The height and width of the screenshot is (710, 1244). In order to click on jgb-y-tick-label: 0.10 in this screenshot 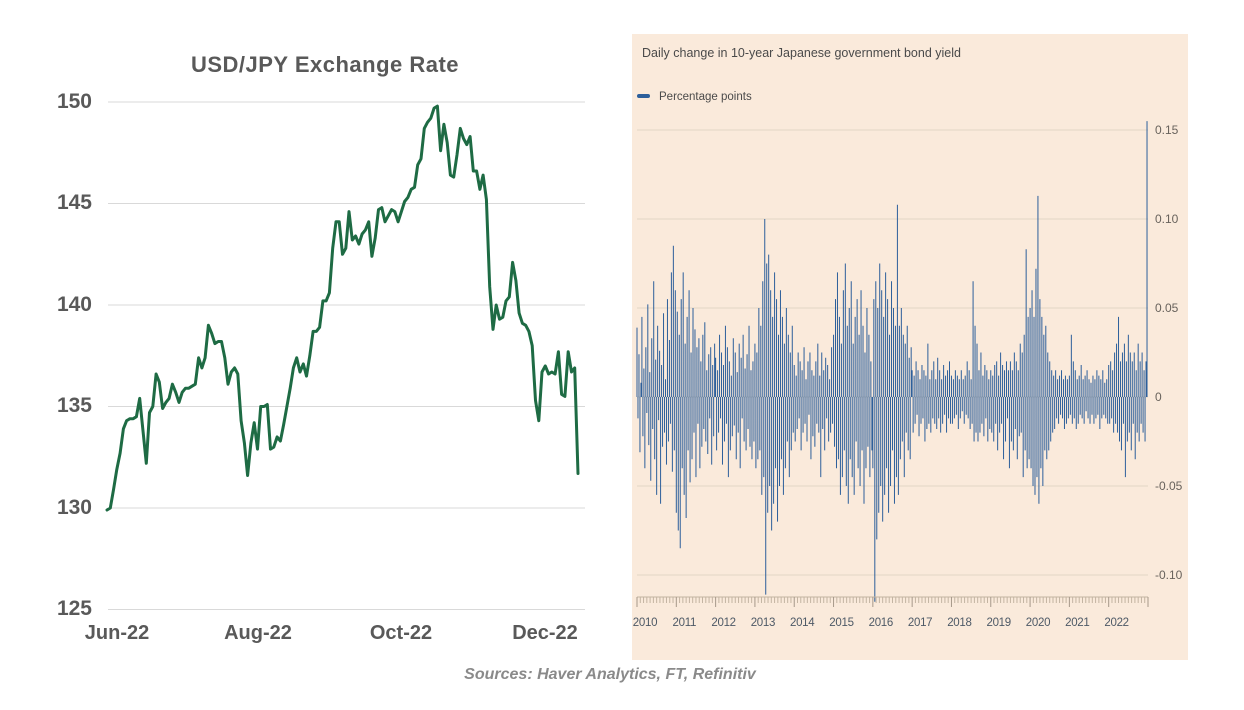, I will do `click(1167, 219)`.